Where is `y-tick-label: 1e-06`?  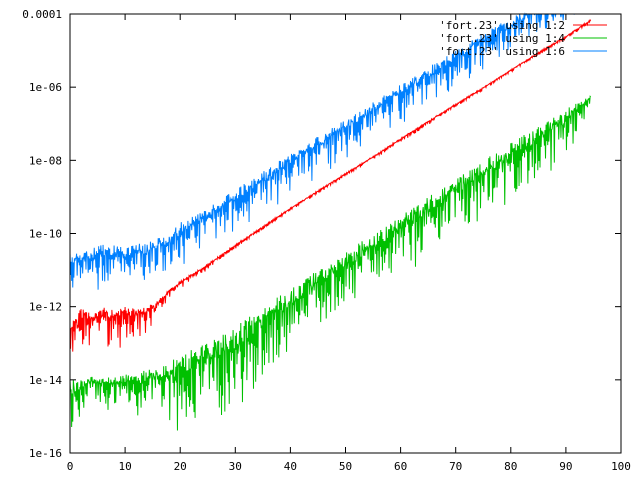
y-tick-label: 1e-06 is located at coordinates (45, 87).